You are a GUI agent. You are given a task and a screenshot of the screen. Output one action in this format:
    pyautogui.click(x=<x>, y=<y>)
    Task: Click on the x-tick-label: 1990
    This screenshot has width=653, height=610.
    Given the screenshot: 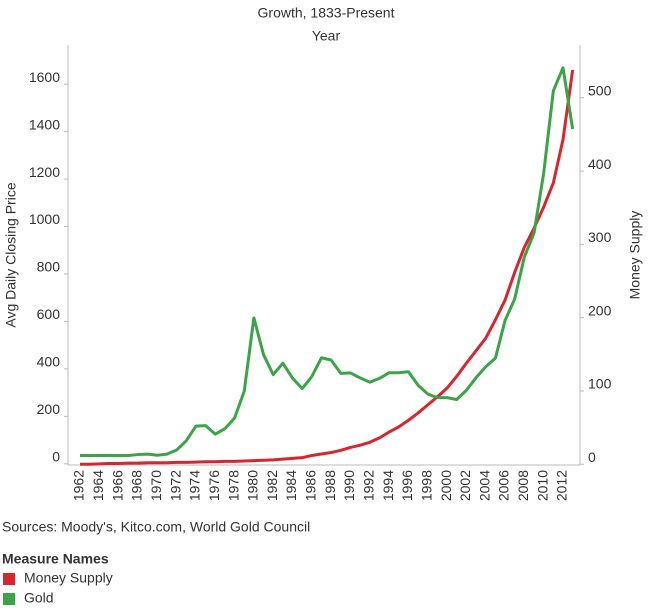 What is the action you would take?
    pyautogui.click(x=349, y=485)
    